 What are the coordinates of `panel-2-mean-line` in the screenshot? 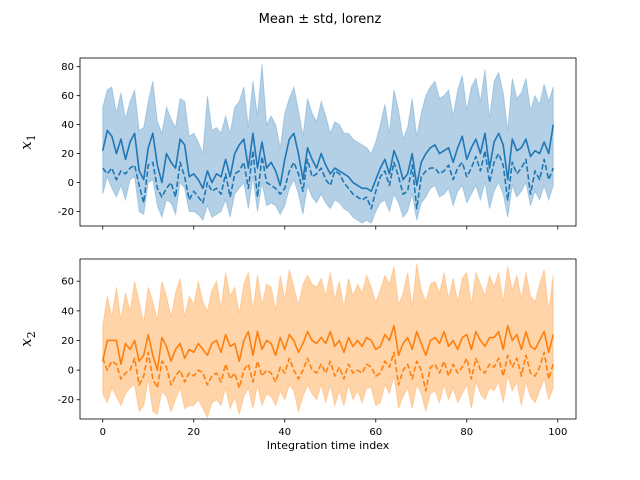 It's located at (328, 347).